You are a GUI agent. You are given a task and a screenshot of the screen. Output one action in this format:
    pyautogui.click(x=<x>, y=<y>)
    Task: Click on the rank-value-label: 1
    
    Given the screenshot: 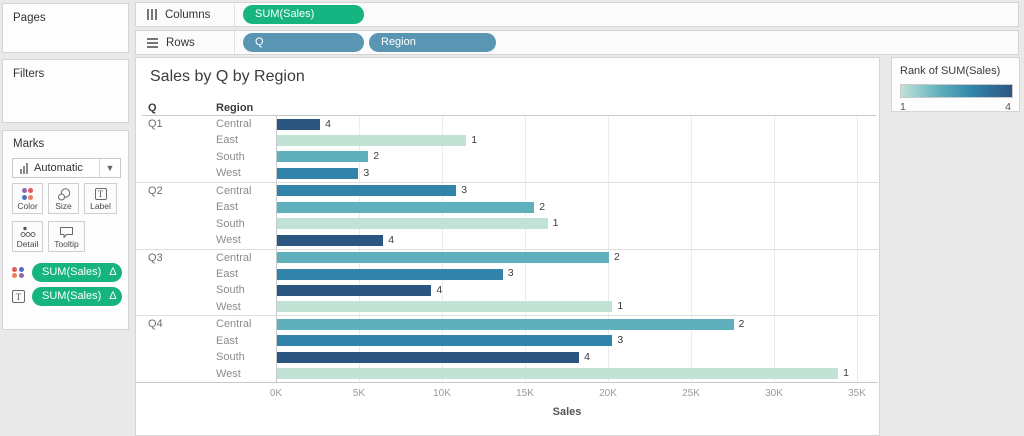 What is the action you would take?
    pyautogui.click(x=620, y=306)
    